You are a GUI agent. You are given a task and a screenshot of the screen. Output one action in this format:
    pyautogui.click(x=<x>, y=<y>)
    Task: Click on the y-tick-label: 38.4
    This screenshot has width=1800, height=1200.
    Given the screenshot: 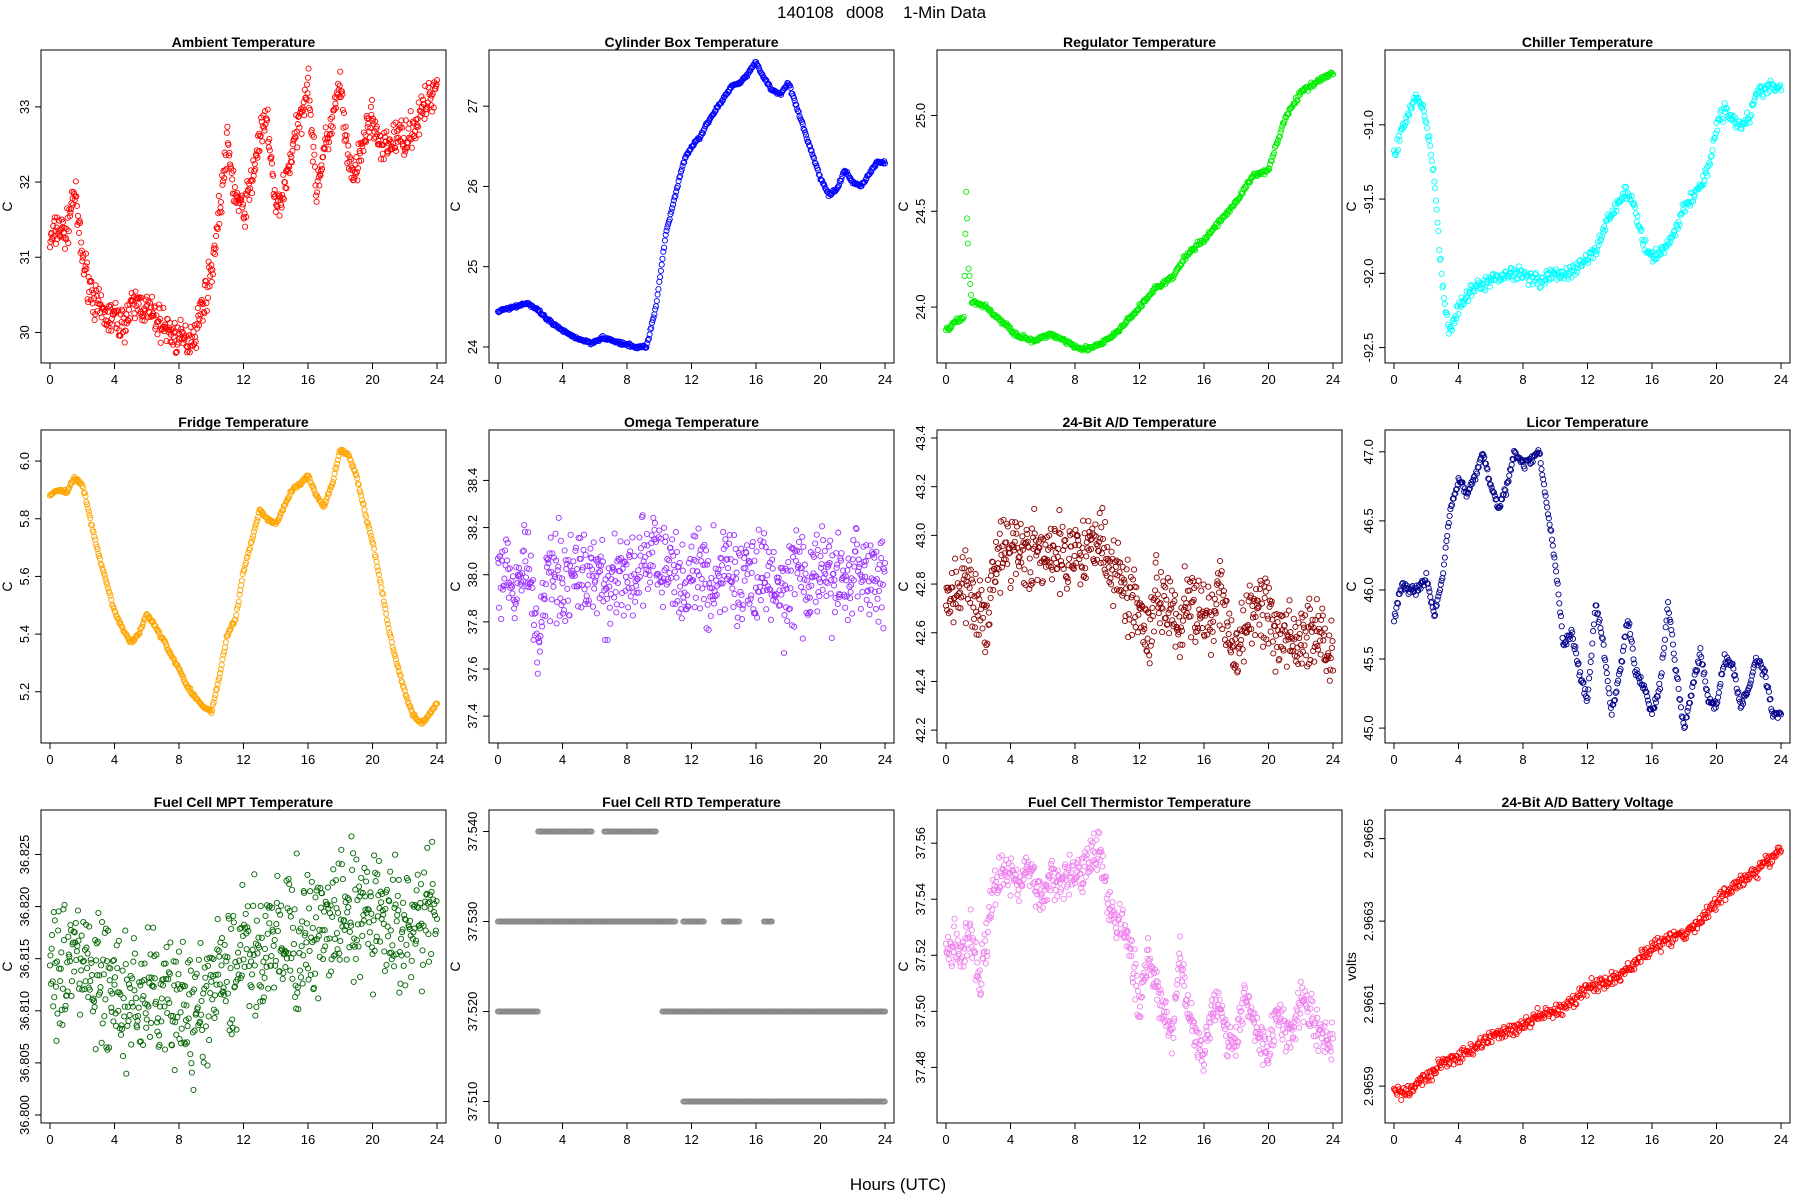 What is the action you would take?
    pyautogui.click(x=472, y=480)
    